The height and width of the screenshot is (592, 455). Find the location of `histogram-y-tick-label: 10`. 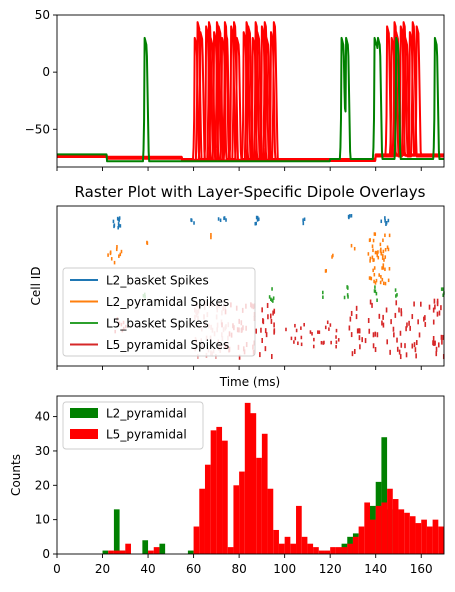

histogram-y-tick-label: 10 is located at coordinates (42, 520).